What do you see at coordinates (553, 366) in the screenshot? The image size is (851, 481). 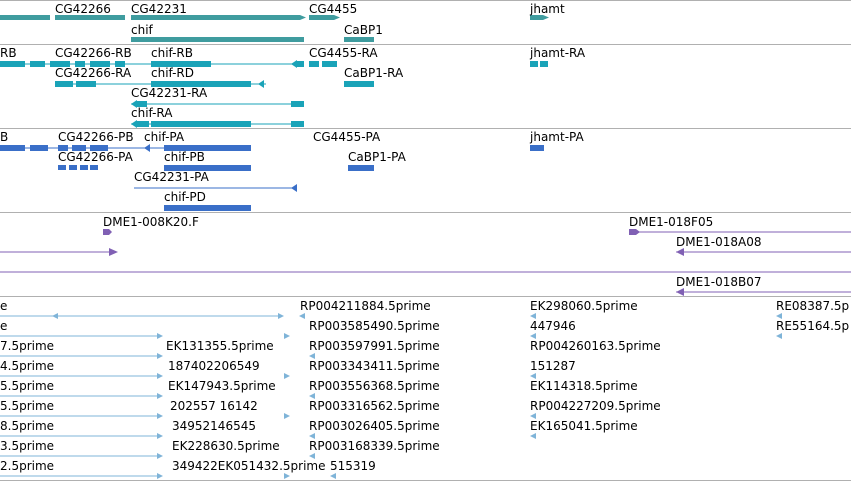 I see `est-label: 151287` at bounding box center [553, 366].